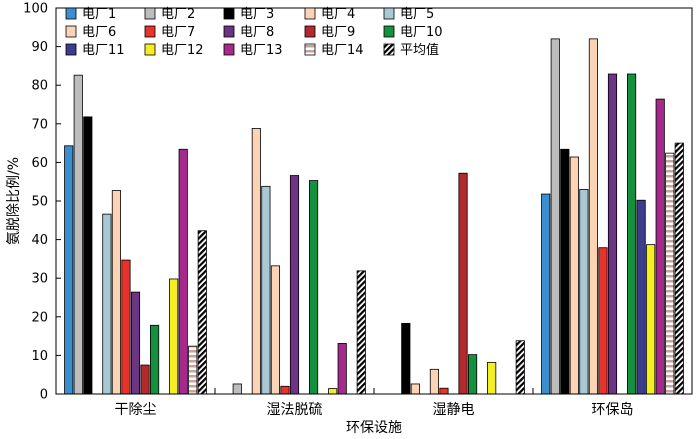 The height and width of the screenshot is (439, 700). I want to click on y-tick-label: 80, so click(39, 86).